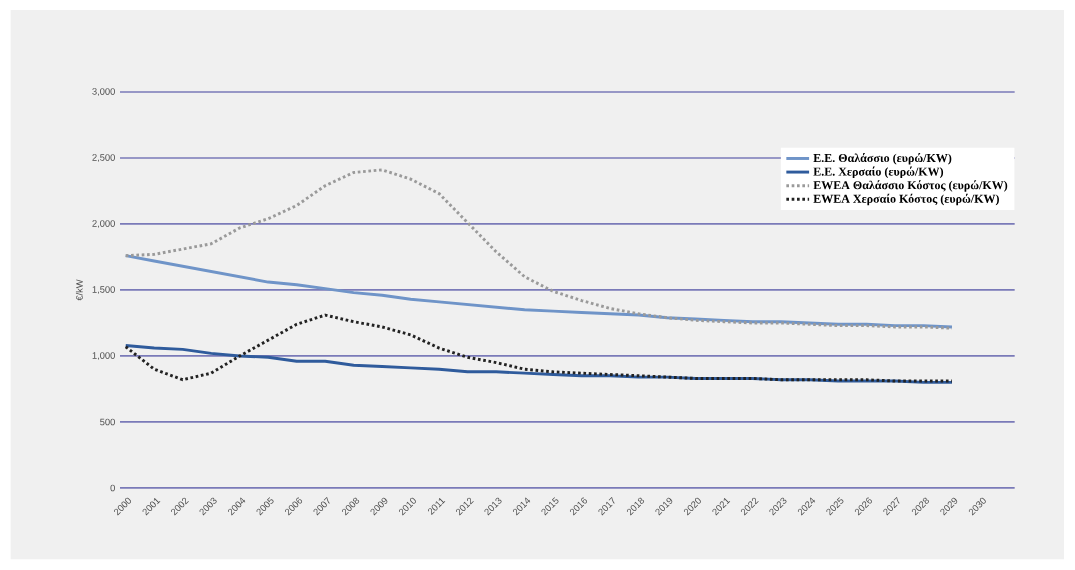 Image resolution: width=1075 pixels, height=570 pixels. Describe the element at coordinates (103, 290) in the screenshot. I see `y-tick-label: 1,500` at that location.